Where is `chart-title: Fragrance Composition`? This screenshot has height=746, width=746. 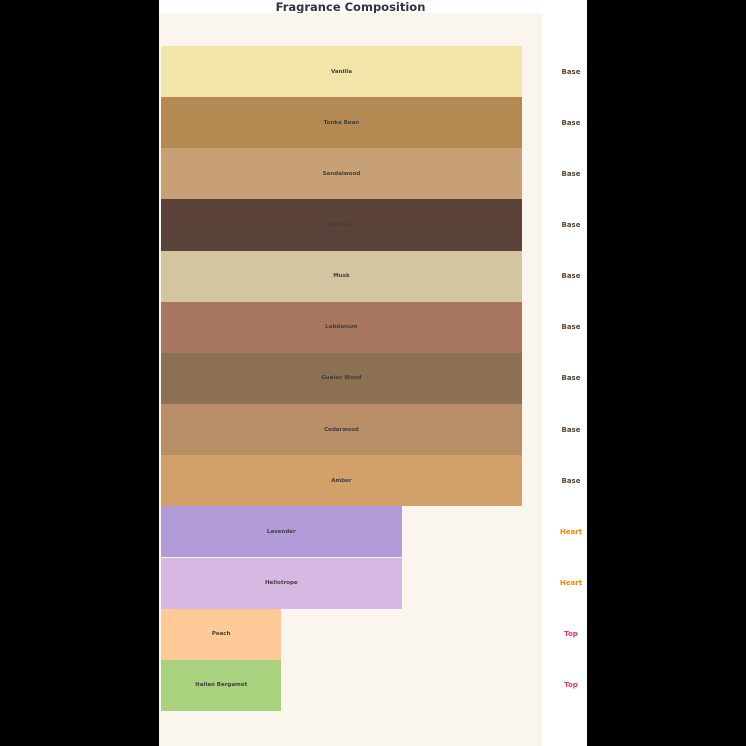 chart-title: Fragrance Composition is located at coordinates (350, 7).